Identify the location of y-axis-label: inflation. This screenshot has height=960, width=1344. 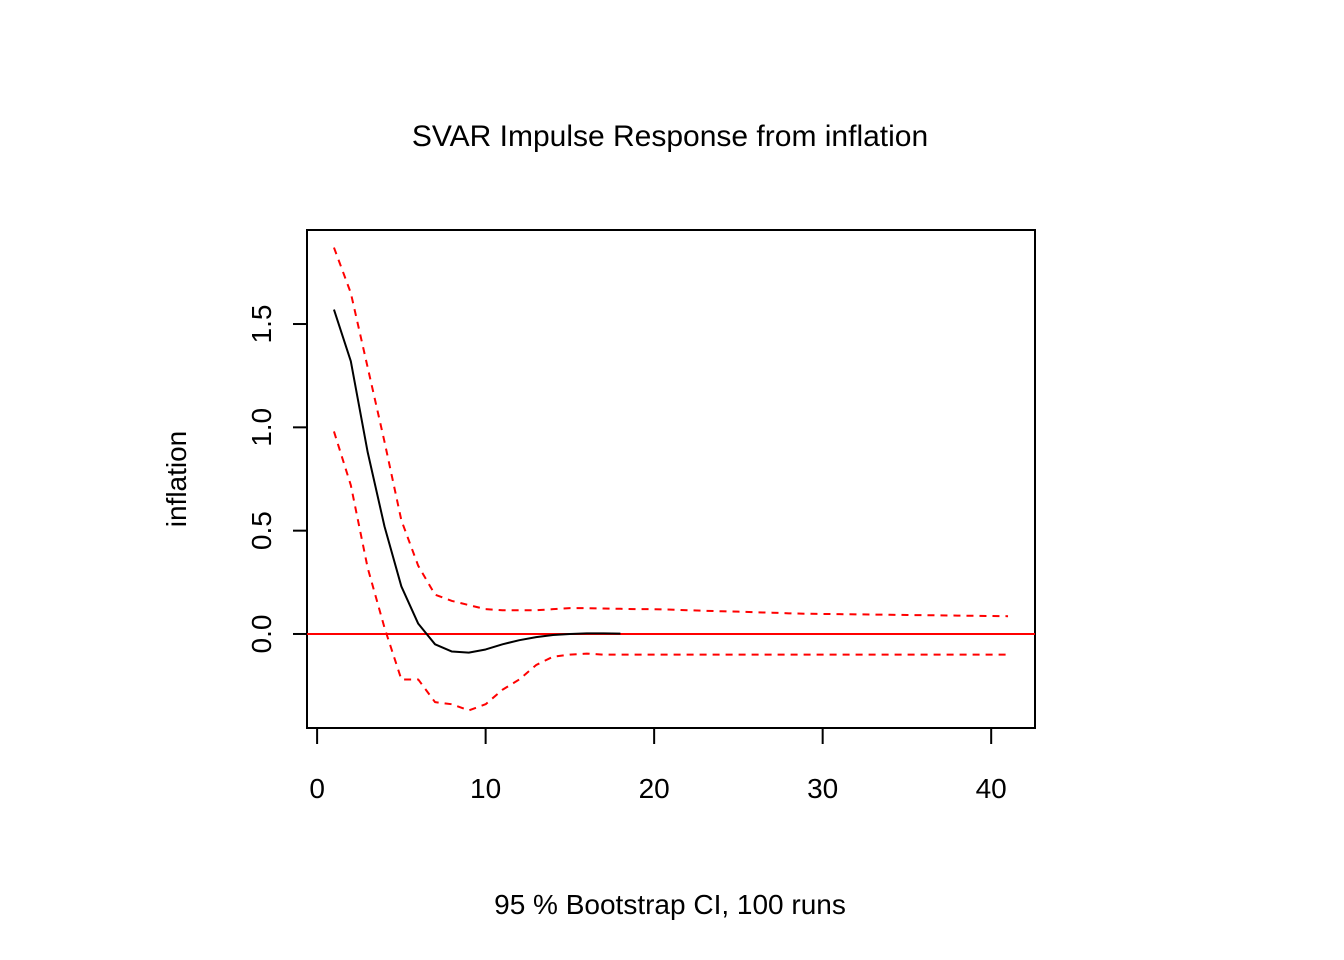
(176, 479).